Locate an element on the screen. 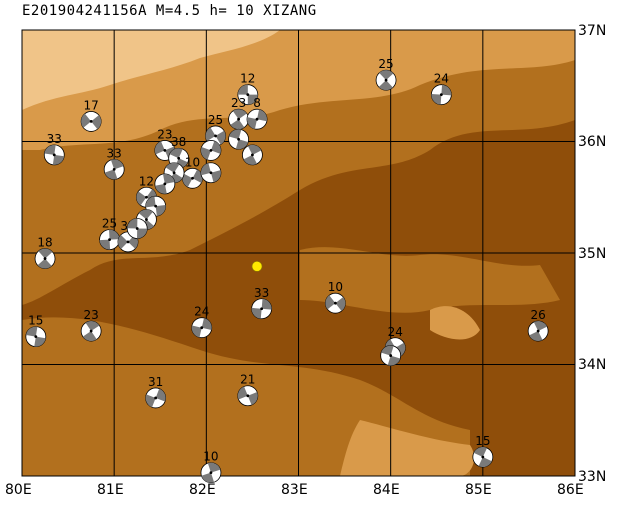 This screenshot has width=617, height=505. event-depth-label: 31 is located at coordinates (155, 382).